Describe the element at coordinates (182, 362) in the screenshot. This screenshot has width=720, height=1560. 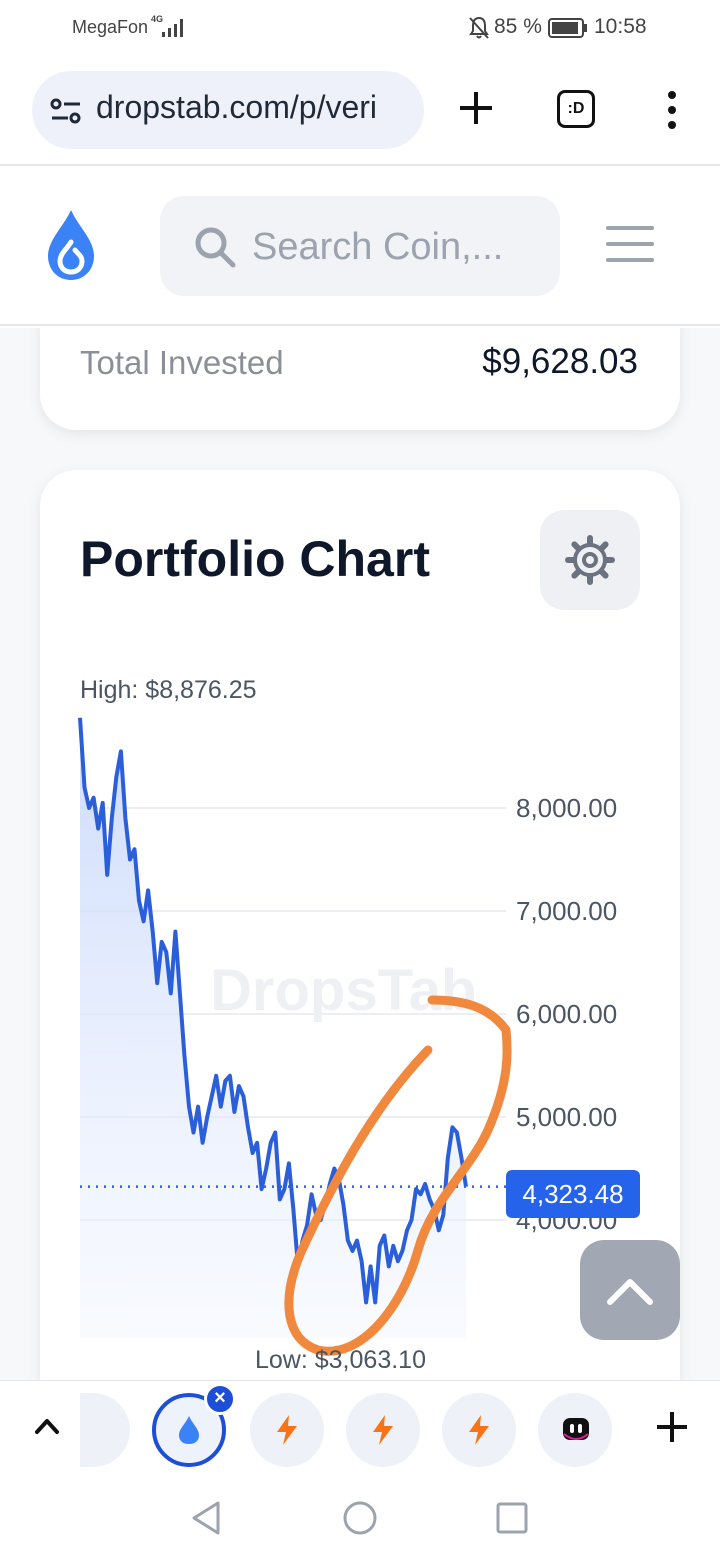
I see `total-invested-label: Total Invested` at that location.